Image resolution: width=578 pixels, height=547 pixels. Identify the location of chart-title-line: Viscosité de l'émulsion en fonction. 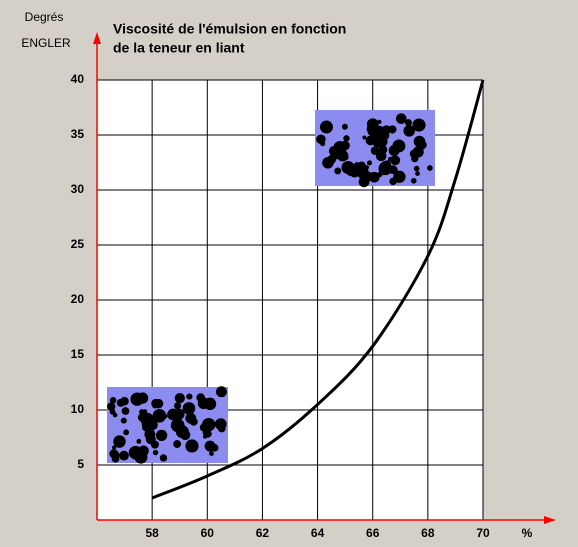
(229, 29).